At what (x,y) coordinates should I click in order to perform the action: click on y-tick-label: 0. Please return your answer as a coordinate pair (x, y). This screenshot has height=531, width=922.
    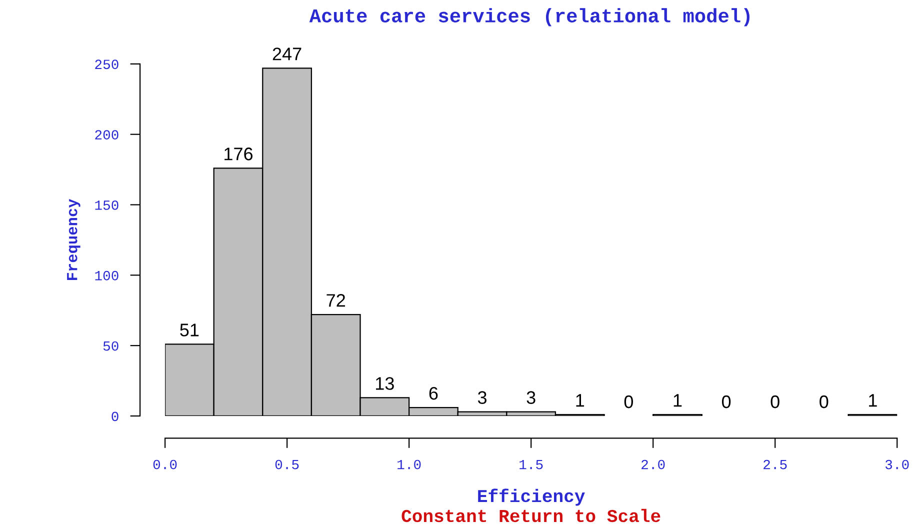
    Looking at the image, I should click on (115, 417).